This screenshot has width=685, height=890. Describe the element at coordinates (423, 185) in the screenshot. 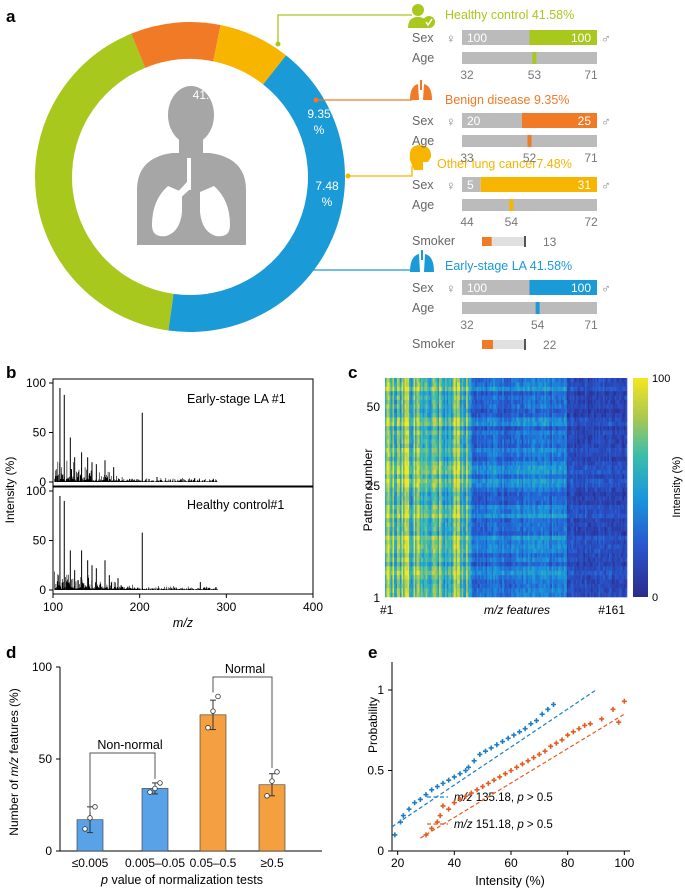

I see `sex-label: Sex` at that location.